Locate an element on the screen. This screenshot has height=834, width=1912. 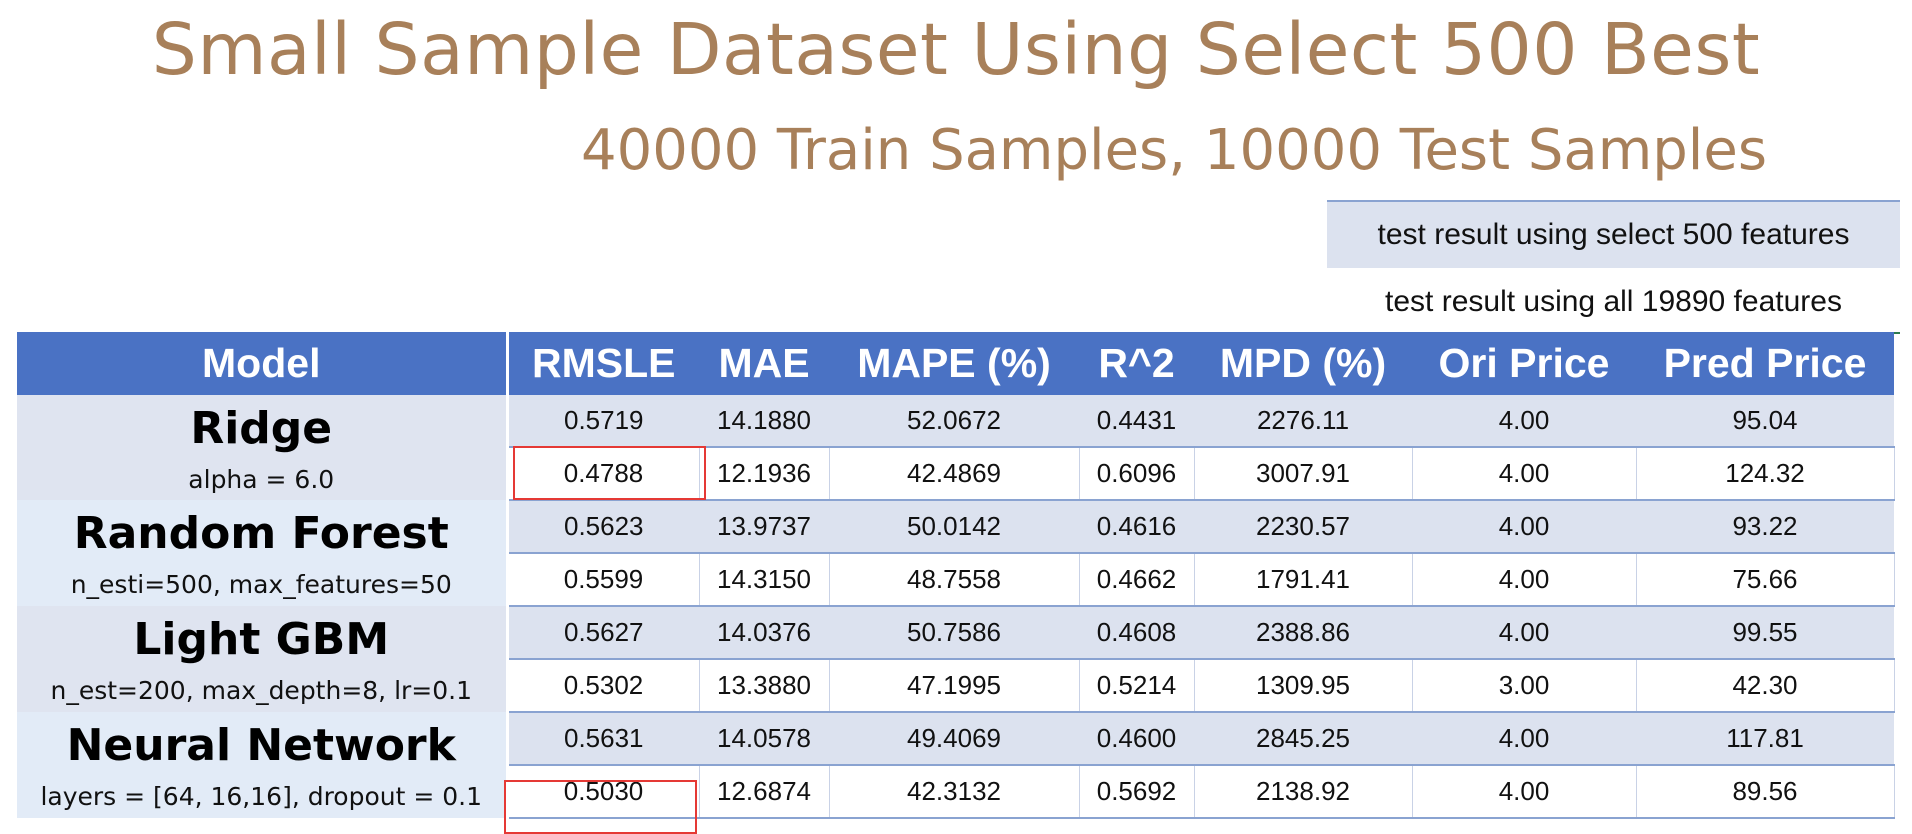
cell-mape: 52.0672 is located at coordinates (954, 421).